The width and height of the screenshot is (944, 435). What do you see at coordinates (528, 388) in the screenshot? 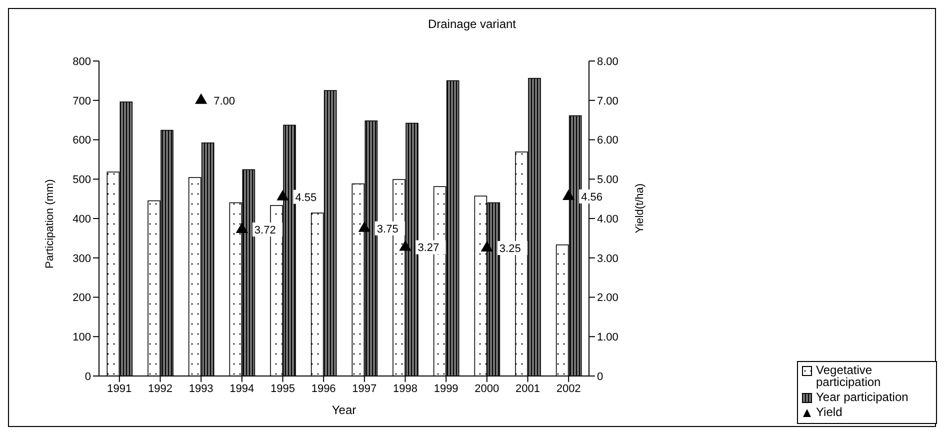
I see `x-tick-label: 2001` at bounding box center [528, 388].